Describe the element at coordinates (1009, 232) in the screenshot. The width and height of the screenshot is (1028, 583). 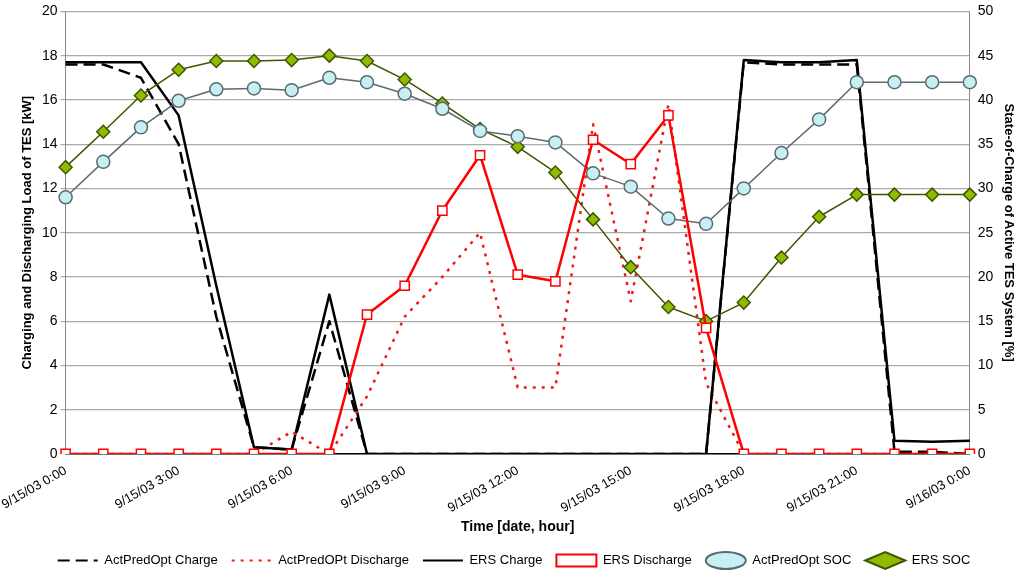
I see `y2-axis-title: State-of-Charge of Active TES System [%]` at that location.